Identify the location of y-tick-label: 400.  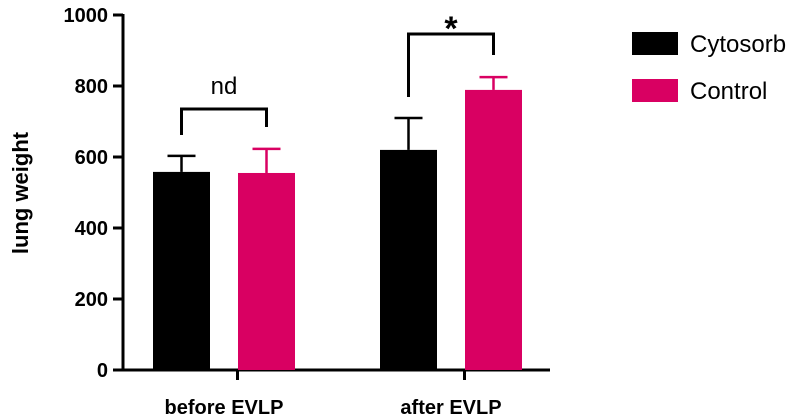
(91, 229).